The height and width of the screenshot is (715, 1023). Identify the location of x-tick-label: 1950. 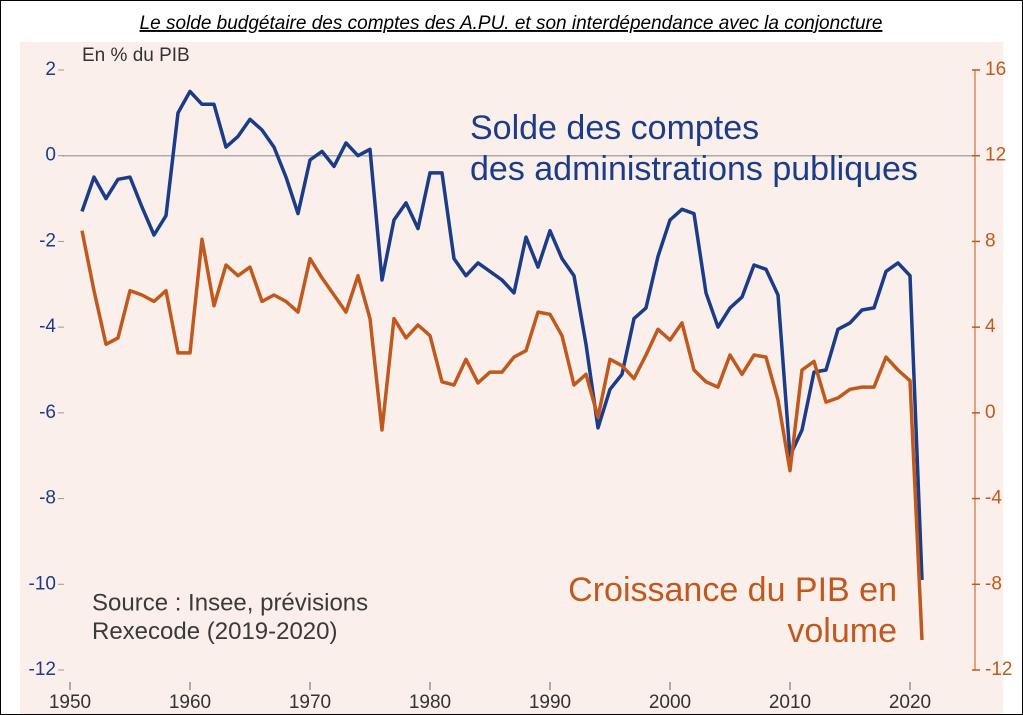
(70, 702).